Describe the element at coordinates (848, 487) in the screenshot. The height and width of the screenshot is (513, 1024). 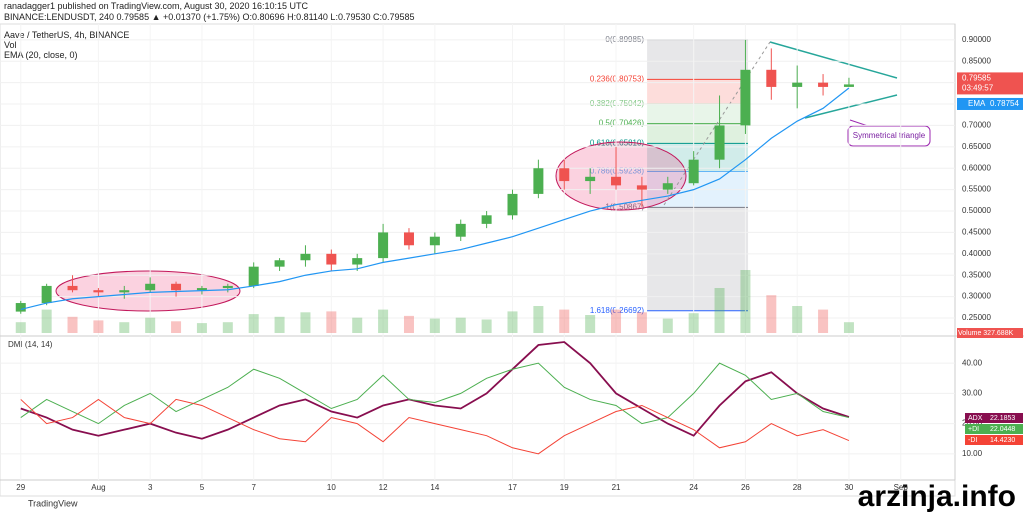
I see `x-tick-label: 30` at that location.